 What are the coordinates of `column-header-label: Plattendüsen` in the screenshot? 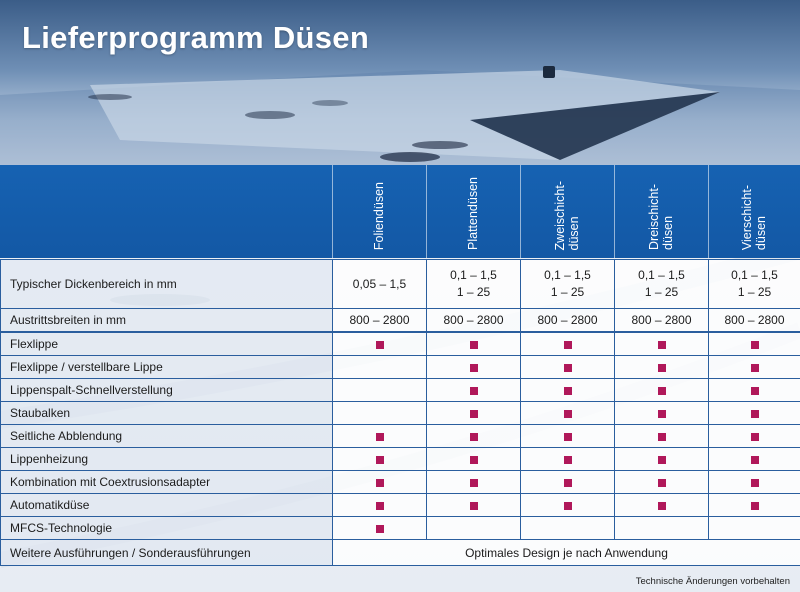 It's located at (473, 213).